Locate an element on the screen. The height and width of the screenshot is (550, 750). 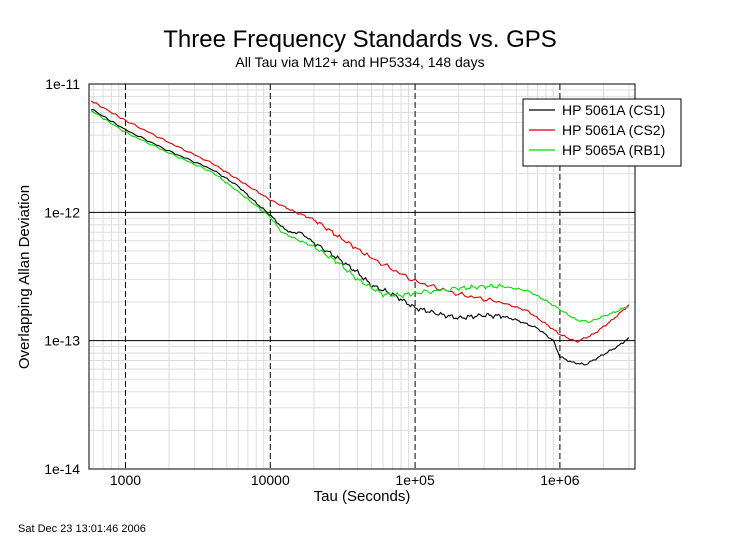
x-tick-label: 1000 is located at coordinates (125, 480).